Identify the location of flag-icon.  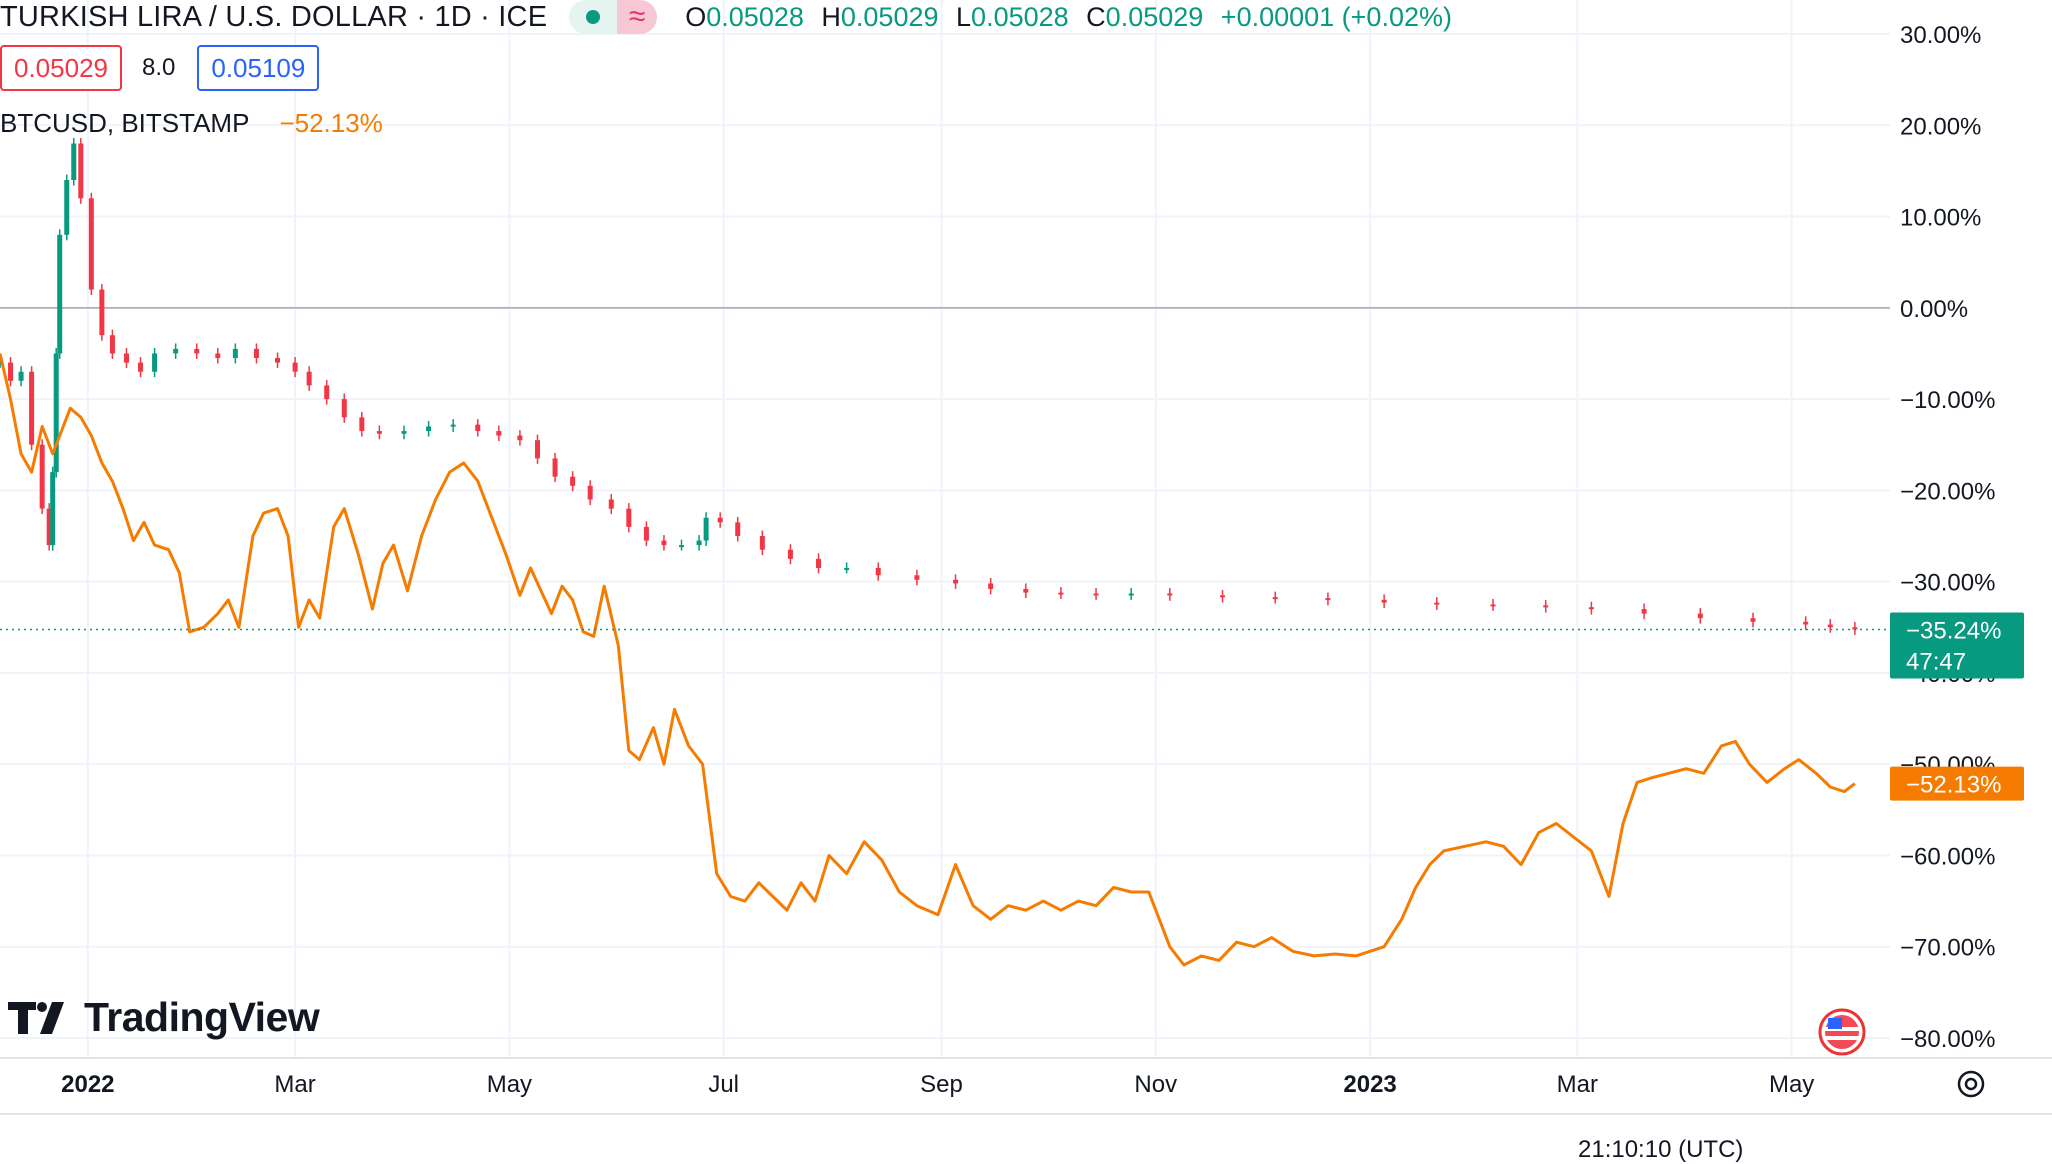
(1842, 1032).